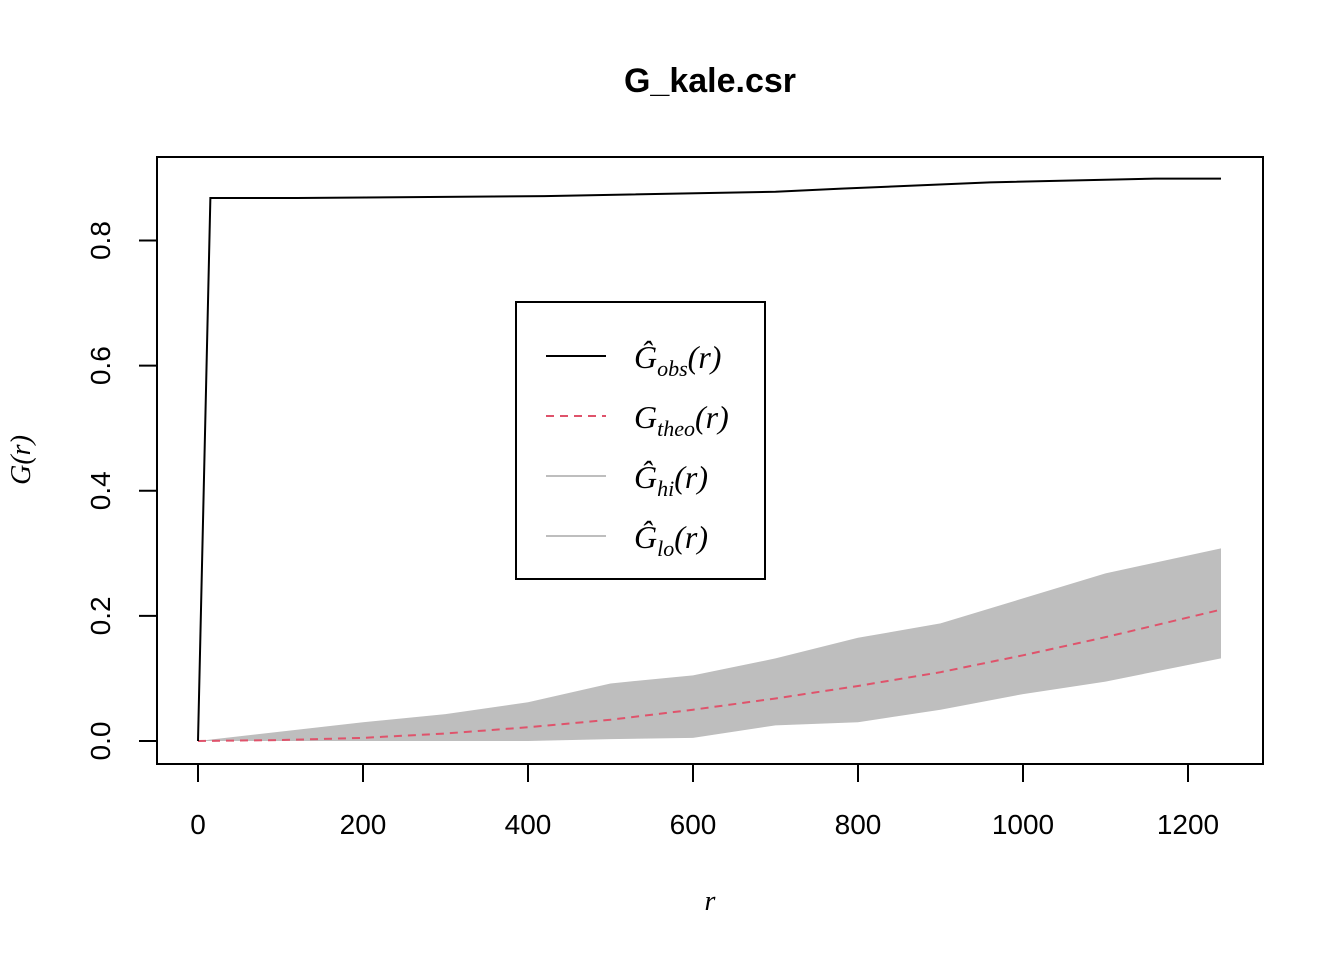 This screenshot has width=1344, height=960. I want to click on legend: Ĝobs(r)Gtheo(r)Ĝhi(r)Ĝlo(r), so click(640, 440).